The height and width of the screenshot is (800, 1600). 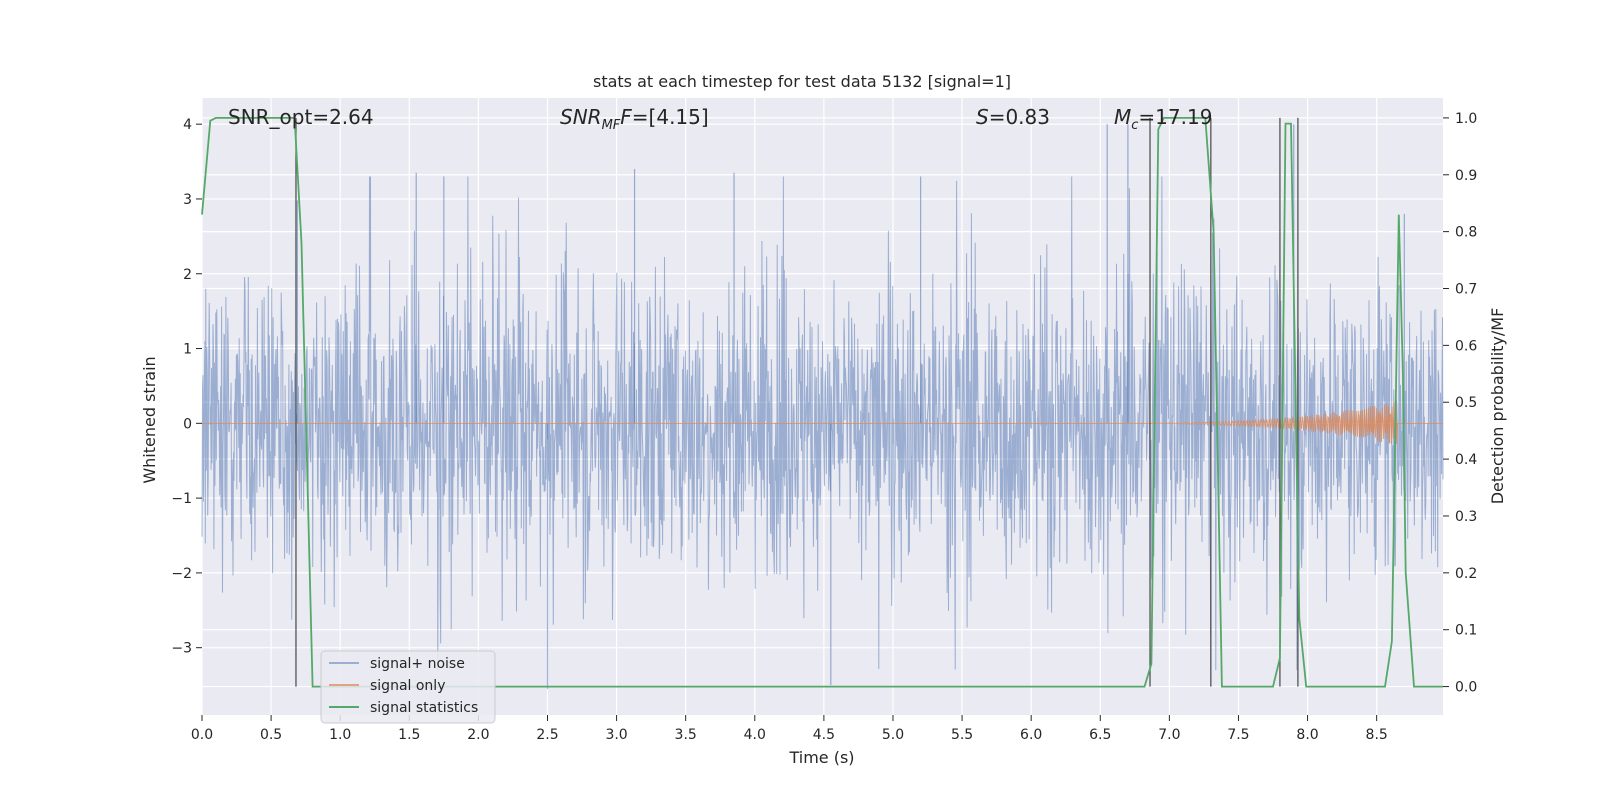 I want to click on y-right-tick-label: 0.4, so click(x=1466, y=460).